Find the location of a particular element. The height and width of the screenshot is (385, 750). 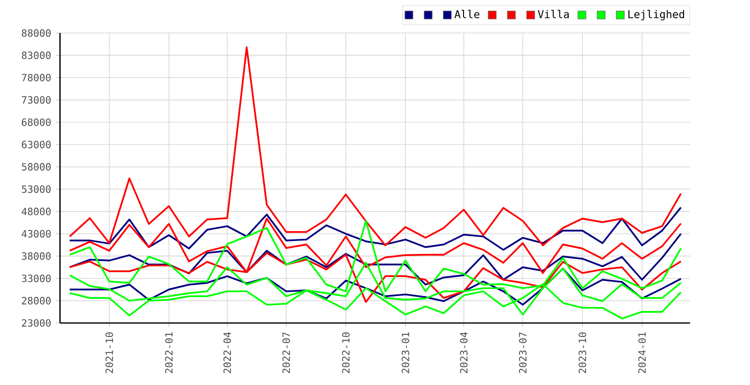

line-series is located at coordinates (375, 228).